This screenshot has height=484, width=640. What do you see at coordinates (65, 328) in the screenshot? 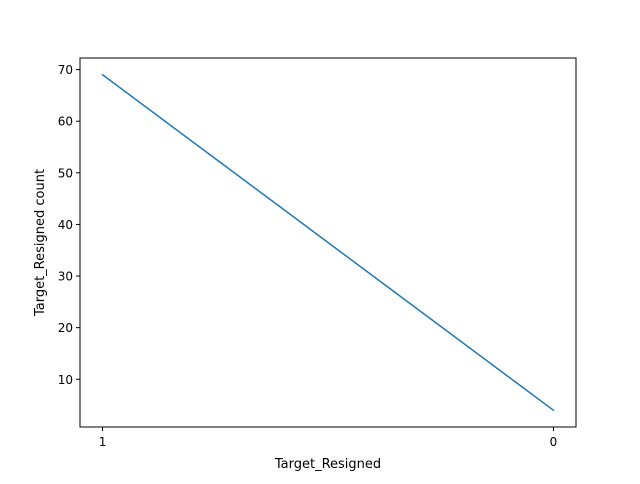
I see `y-tick-label: 20` at bounding box center [65, 328].